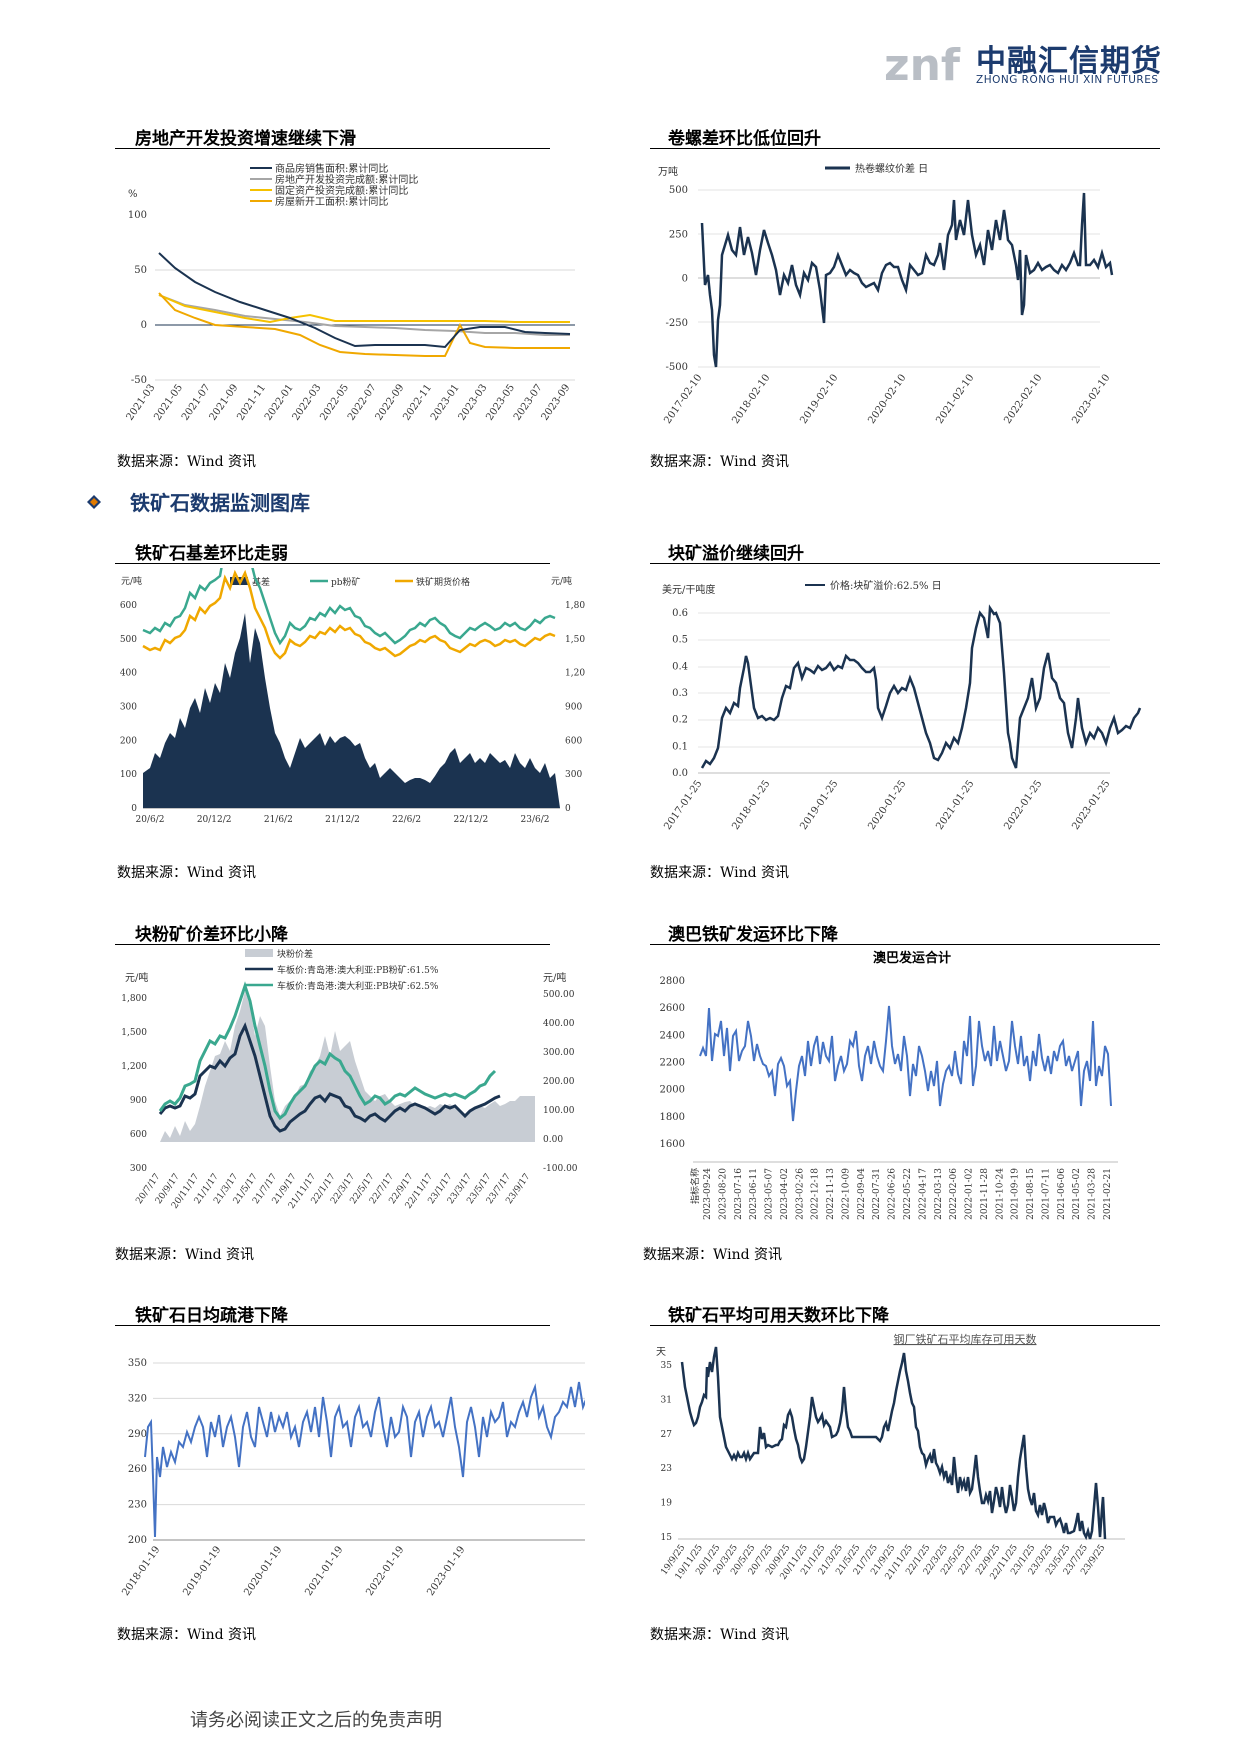 The image size is (1241, 1755). What do you see at coordinates (138, 1135) in the screenshot?
I see `chart5-ytick-left-4: 600` at bounding box center [138, 1135].